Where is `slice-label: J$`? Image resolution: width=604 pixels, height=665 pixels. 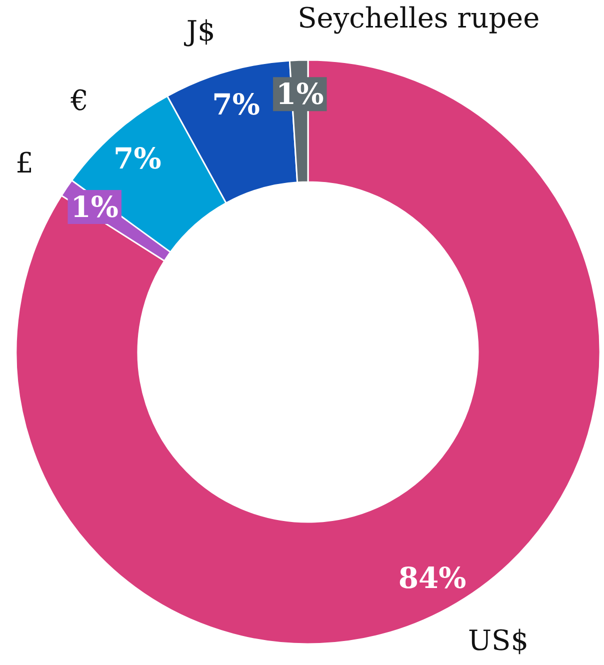
slice-label: J$ is located at coordinates (199, 31).